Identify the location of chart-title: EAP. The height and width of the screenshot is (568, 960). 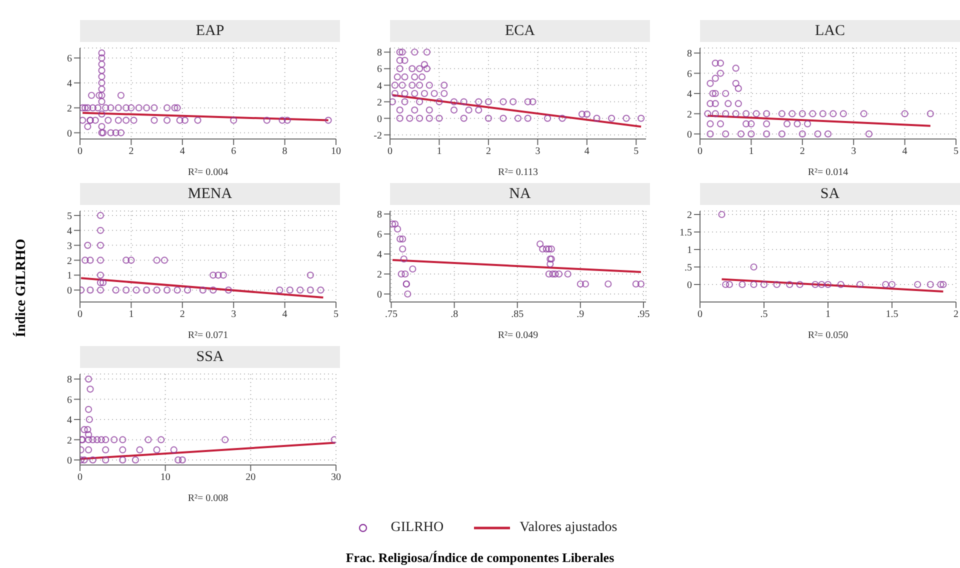
(210, 31).